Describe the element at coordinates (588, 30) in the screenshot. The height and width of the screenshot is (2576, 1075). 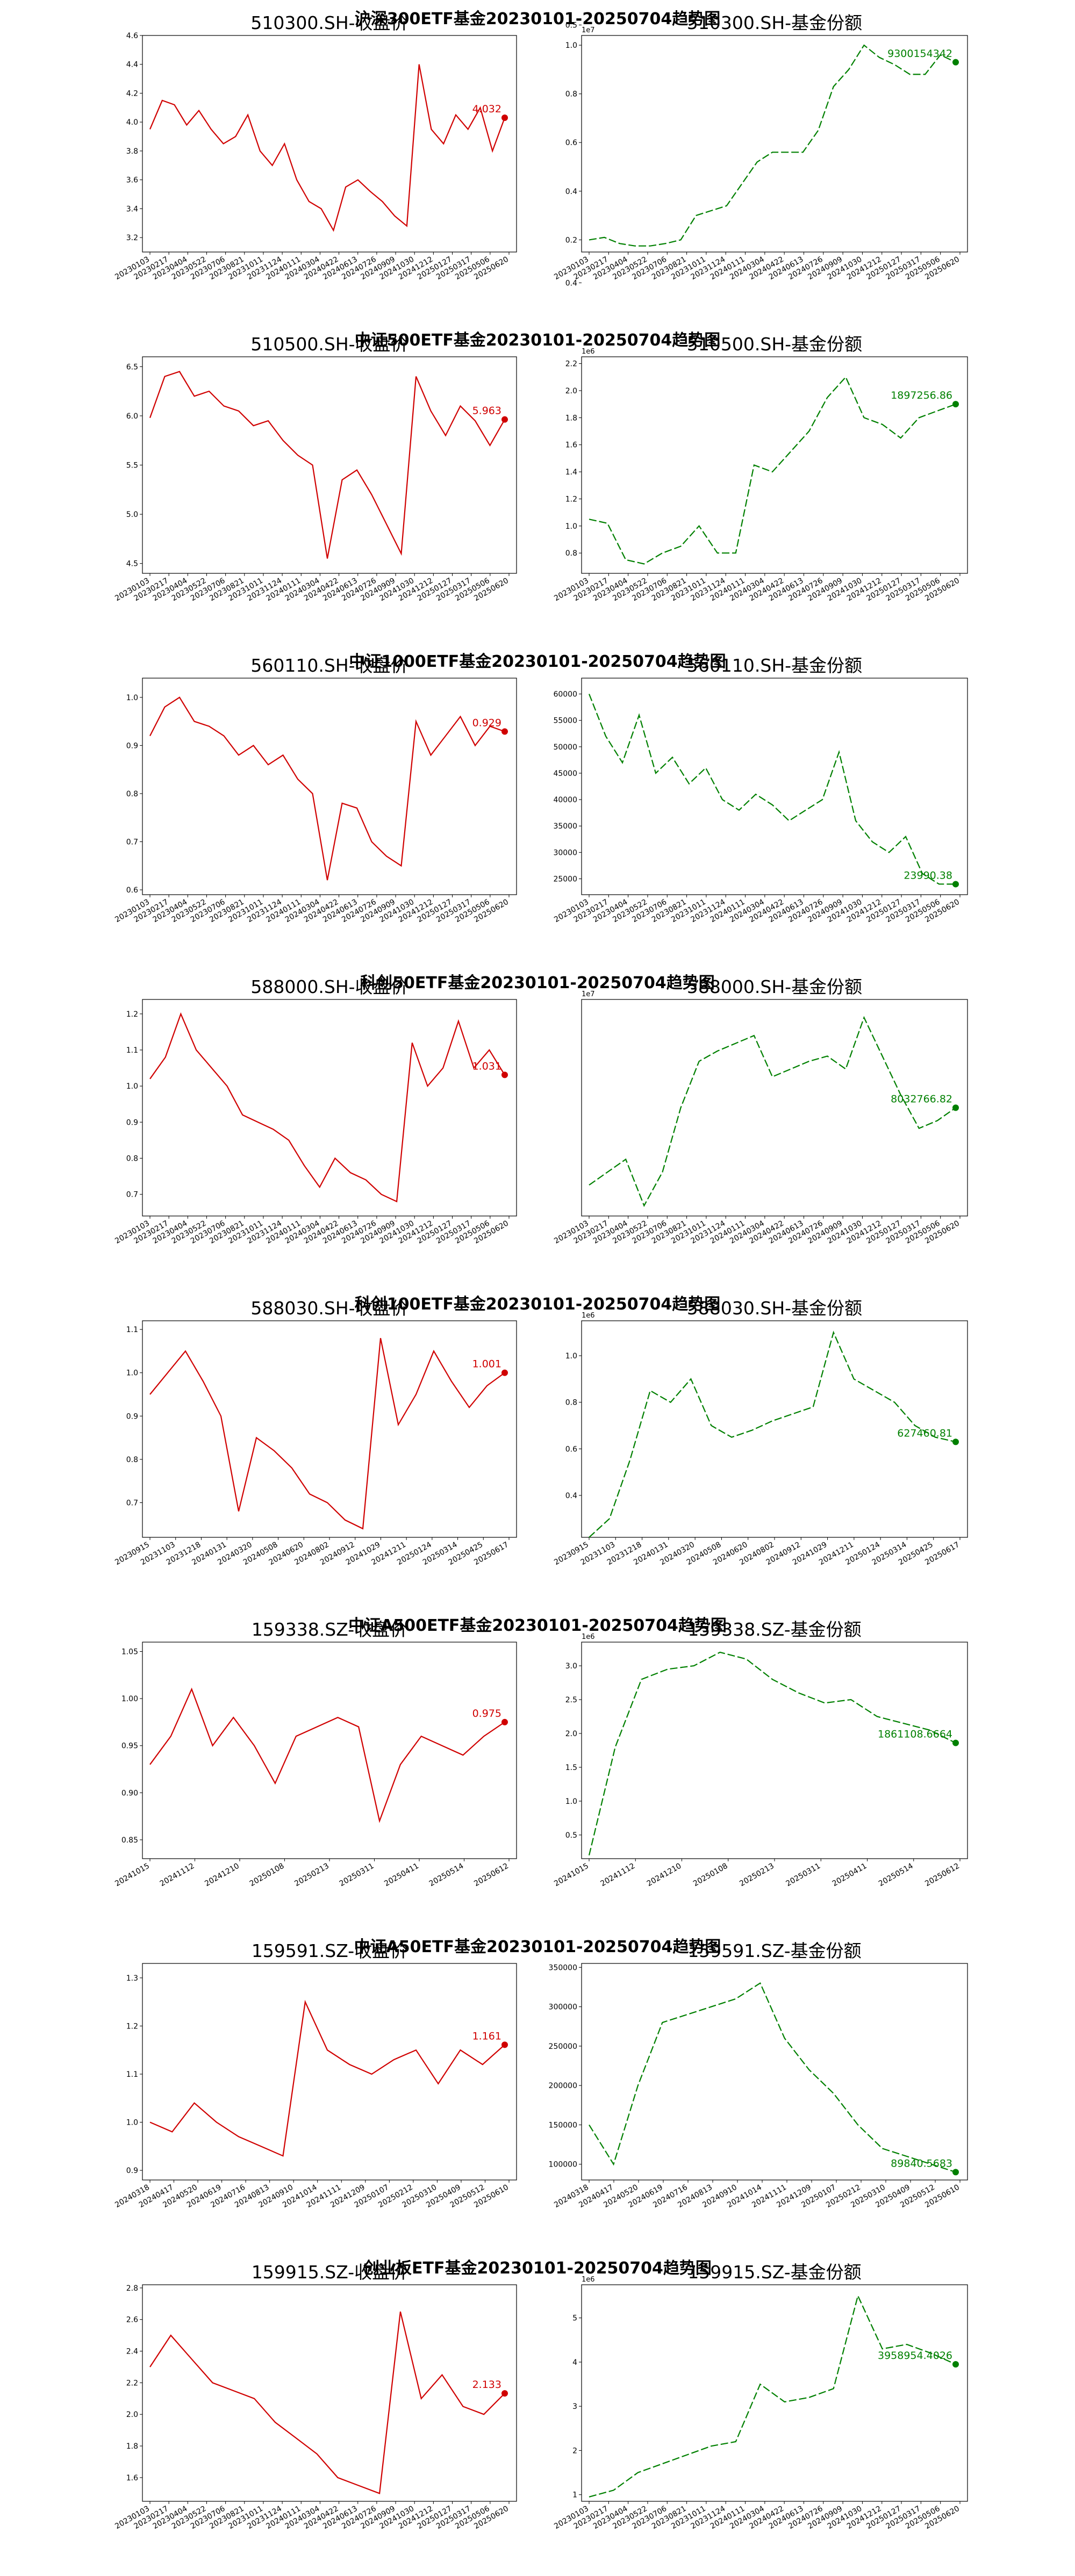
I see `axis-offset-label: 1e7` at that location.